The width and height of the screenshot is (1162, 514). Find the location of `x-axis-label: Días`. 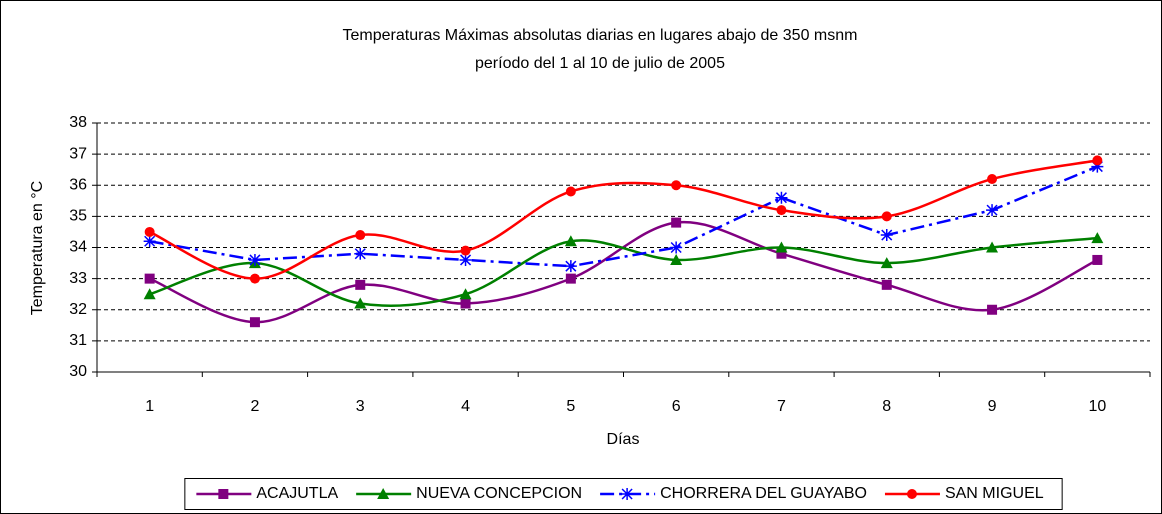

x-axis-label: Días is located at coordinates (623, 439).